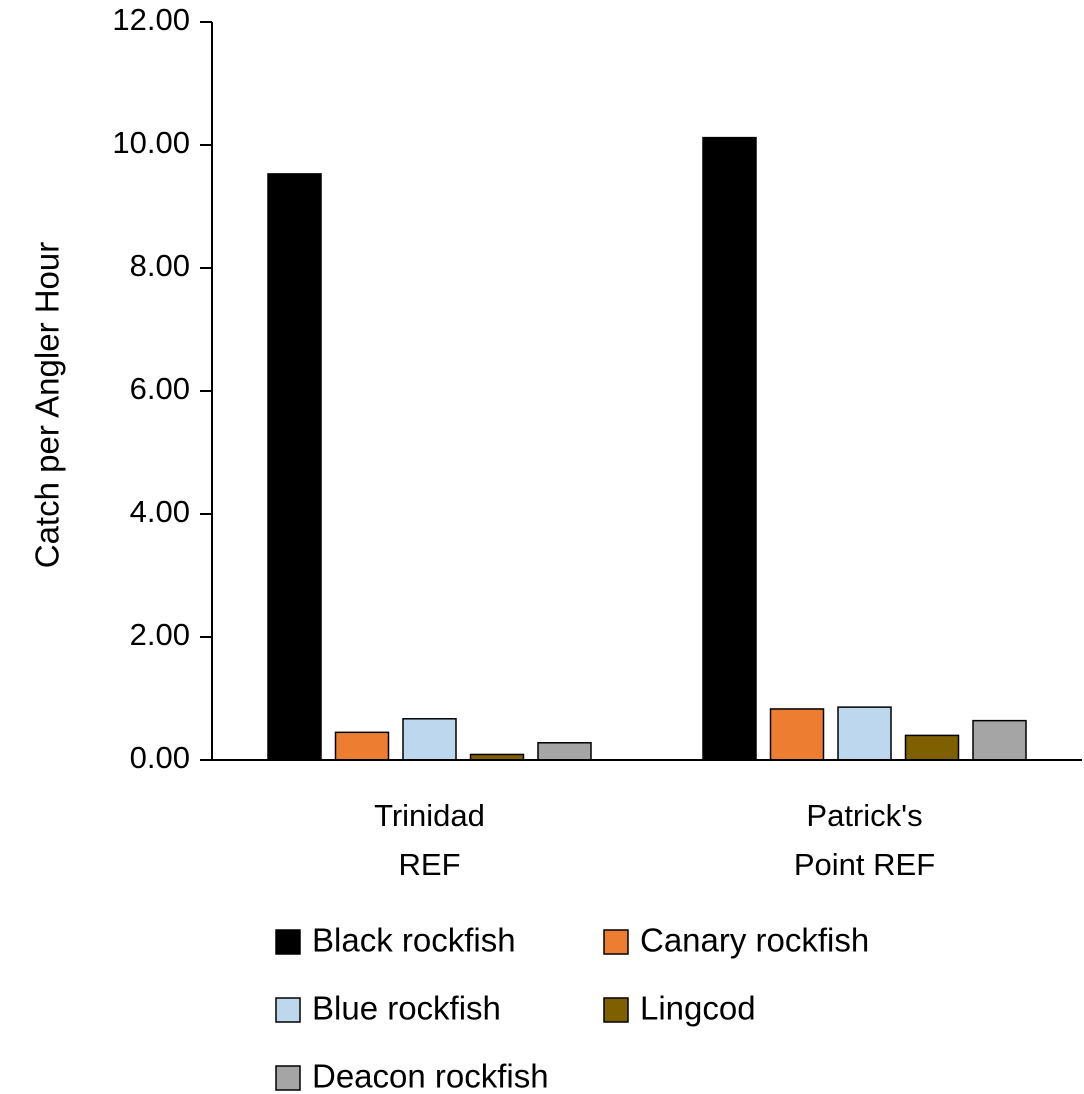  What do you see at coordinates (151, 19) in the screenshot?
I see `y-tick-label: 12.00` at bounding box center [151, 19].